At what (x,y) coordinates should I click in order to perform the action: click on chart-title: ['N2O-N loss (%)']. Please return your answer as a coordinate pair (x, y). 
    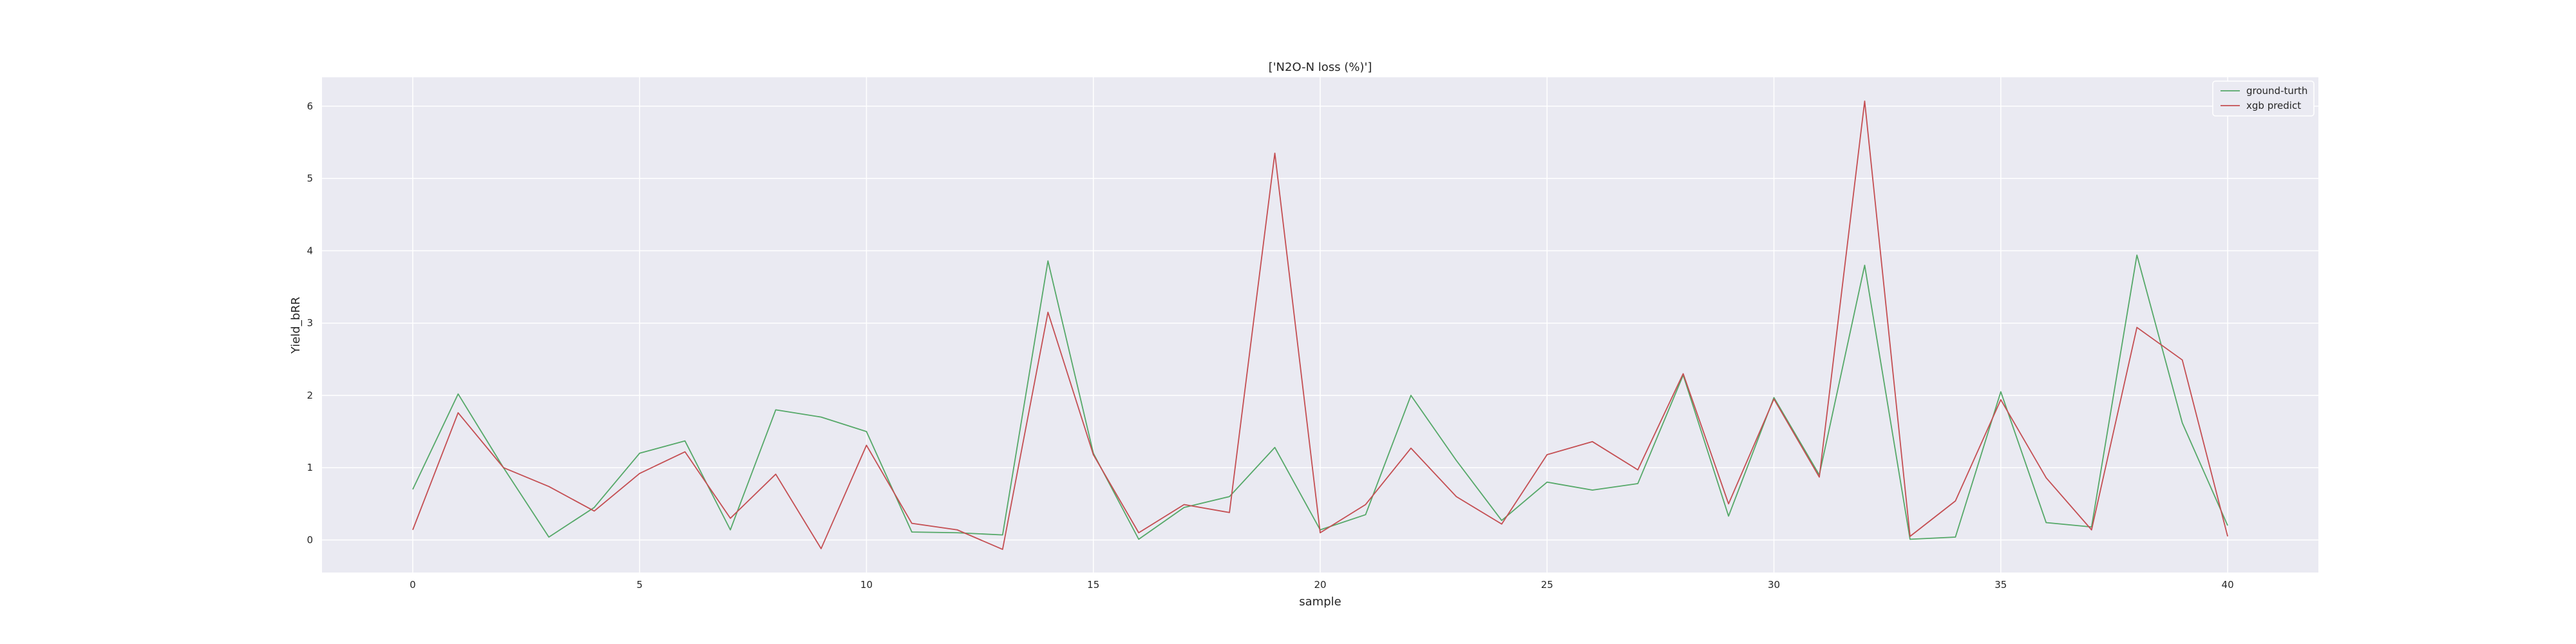
    Looking at the image, I should click on (1320, 67).